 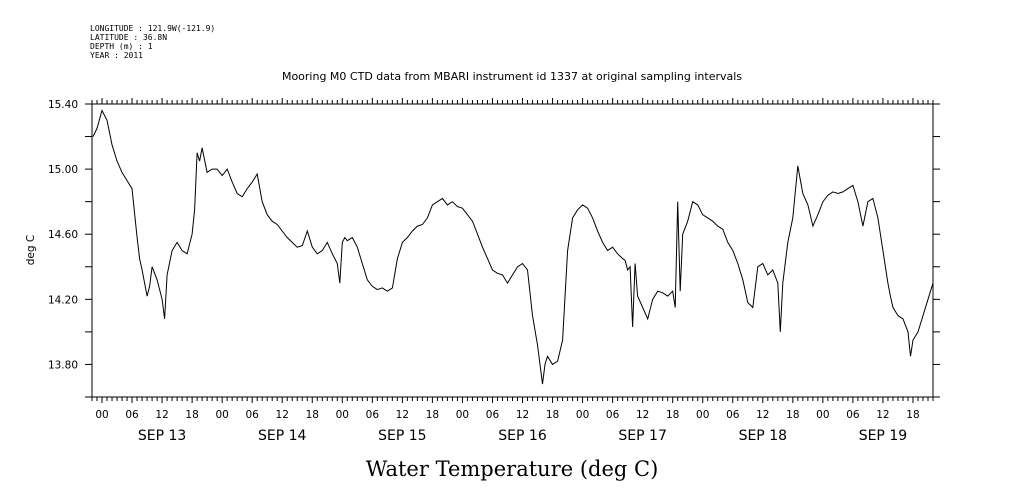 I want to click on x-day-label: SEP 19, so click(x=883, y=436).